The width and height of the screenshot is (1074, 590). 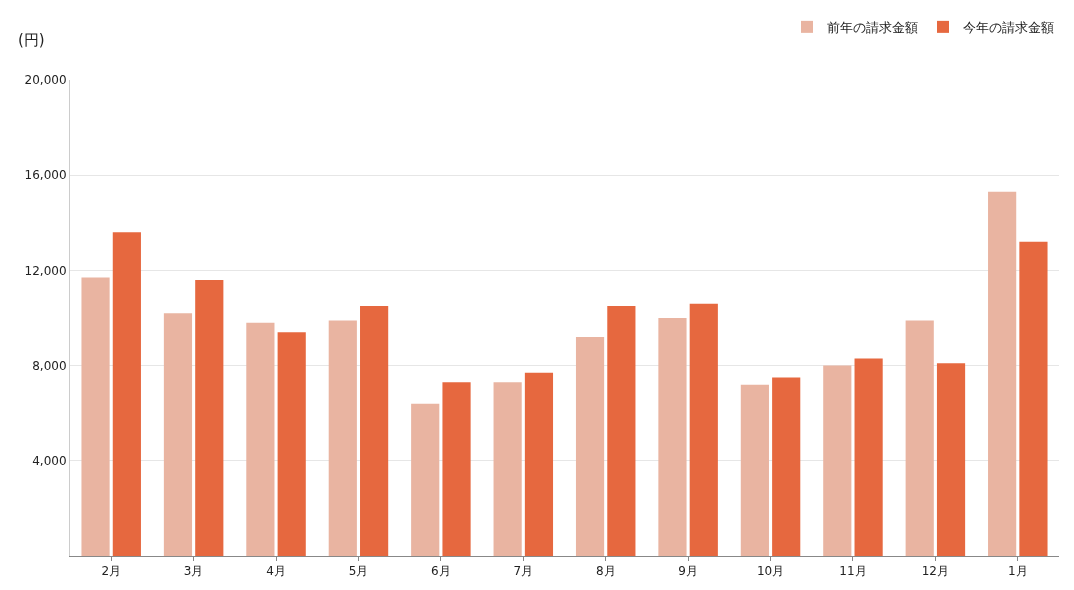 What do you see at coordinates (872, 27) in the screenshot?
I see `legend-label: 前年の請求金額` at bounding box center [872, 27].